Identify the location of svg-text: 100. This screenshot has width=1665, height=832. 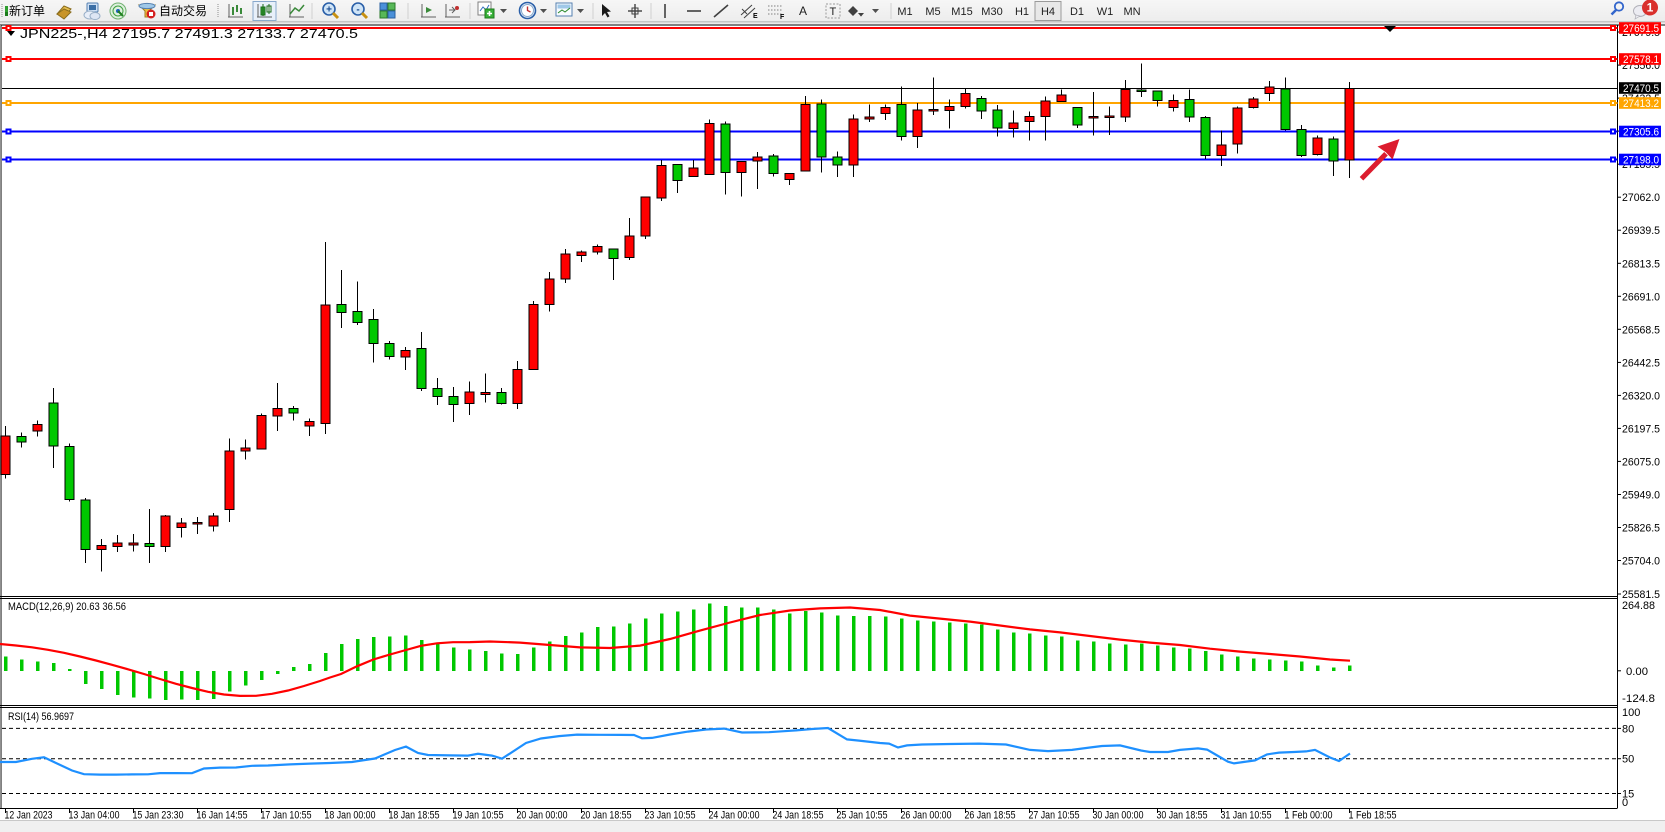
(1631, 713).